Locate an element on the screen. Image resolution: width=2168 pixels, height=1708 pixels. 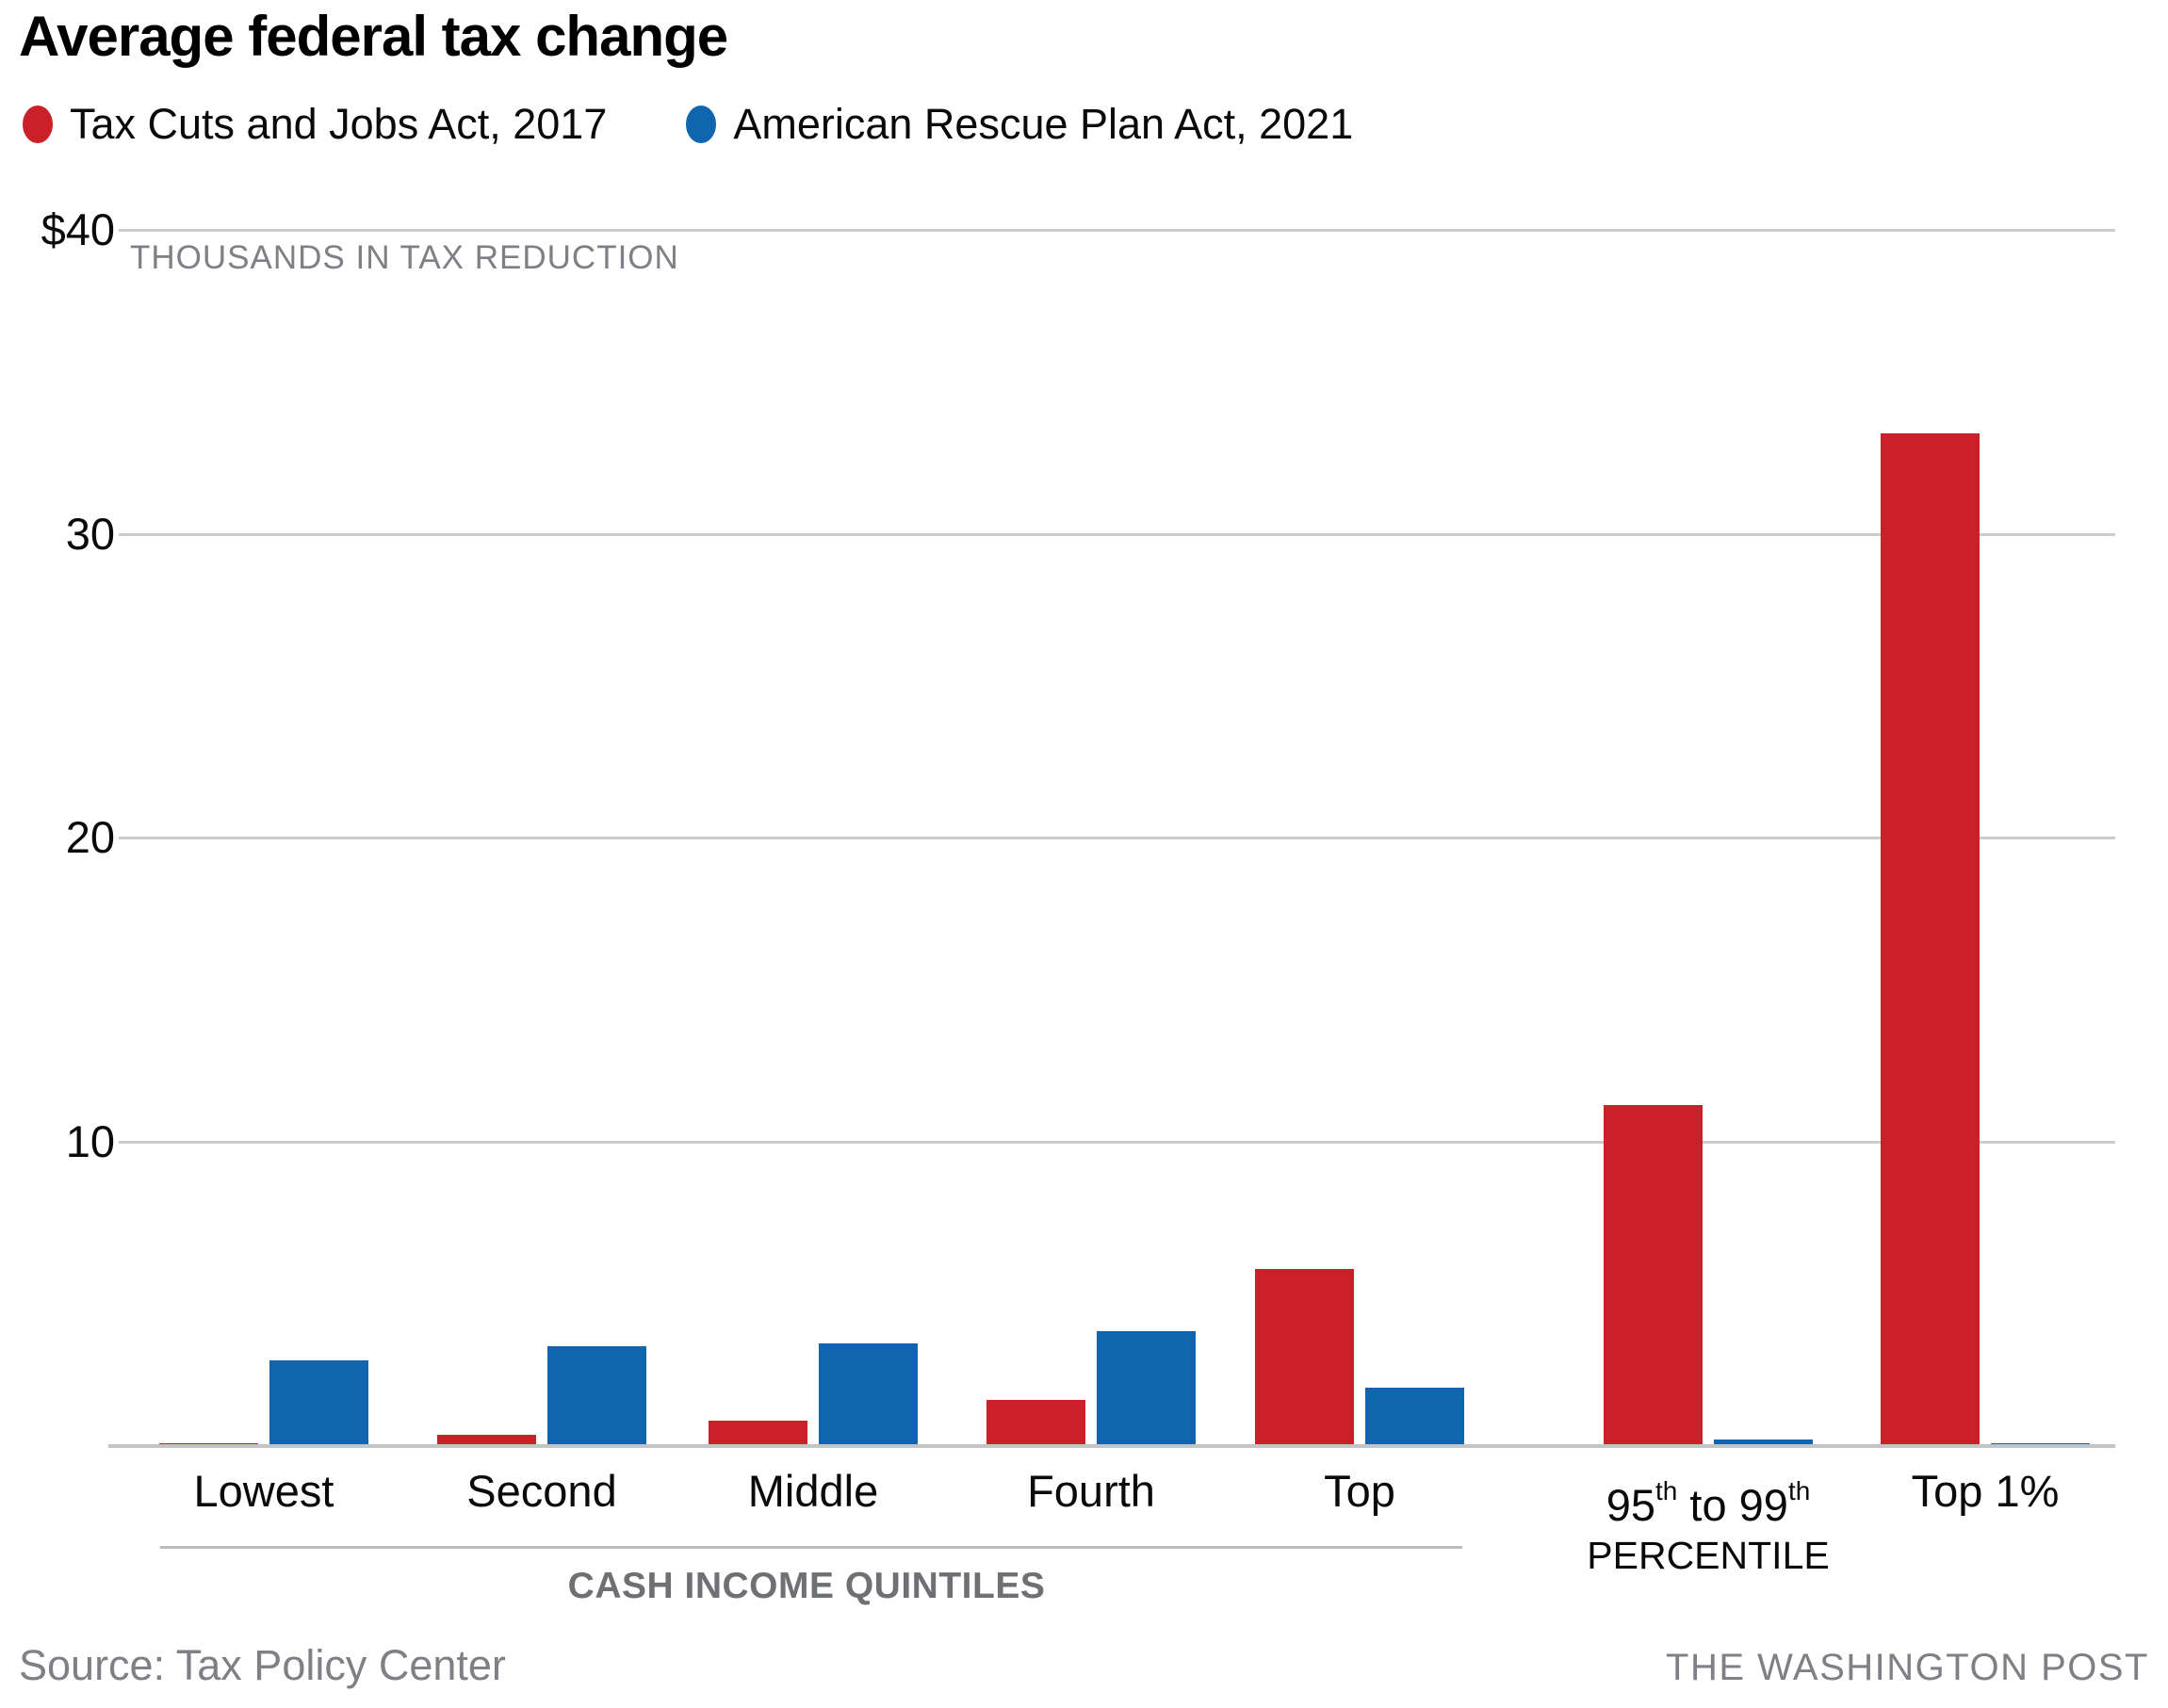
y-axis-note: THOUSANDS IN TAX REDUCTION is located at coordinates (404, 257).